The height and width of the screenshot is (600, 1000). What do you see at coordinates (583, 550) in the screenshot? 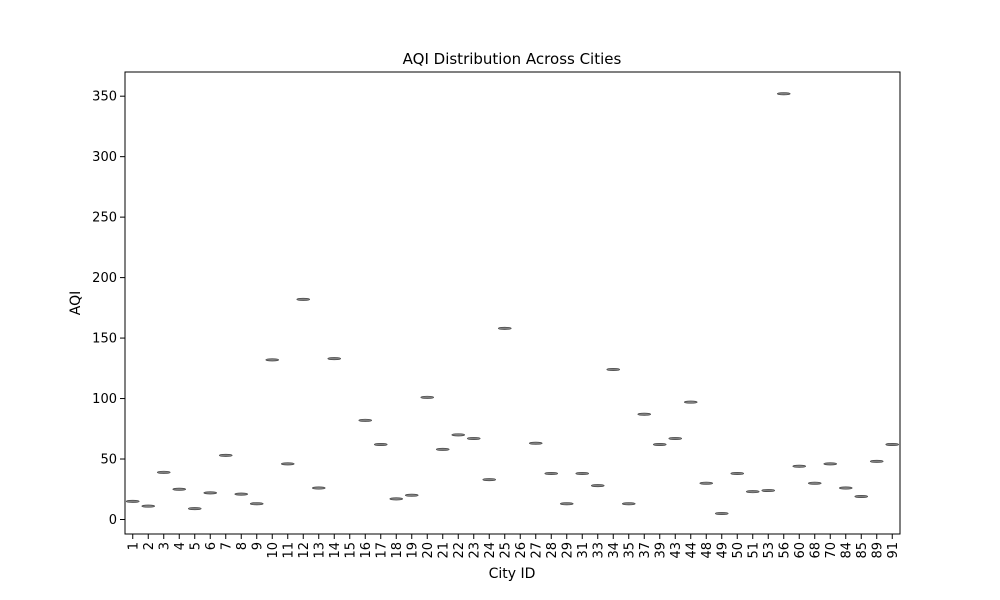
I see `x-tick-label: 31` at bounding box center [583, 550].